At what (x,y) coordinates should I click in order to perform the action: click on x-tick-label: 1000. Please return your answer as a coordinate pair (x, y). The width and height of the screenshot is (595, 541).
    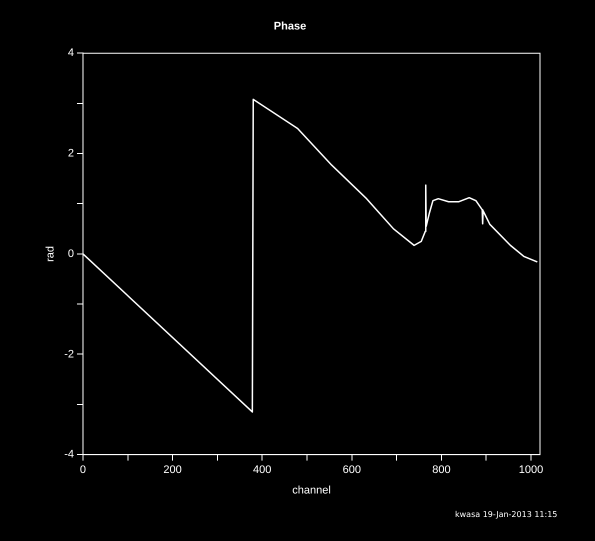
    Looking at the image, I should click on (531, 470).